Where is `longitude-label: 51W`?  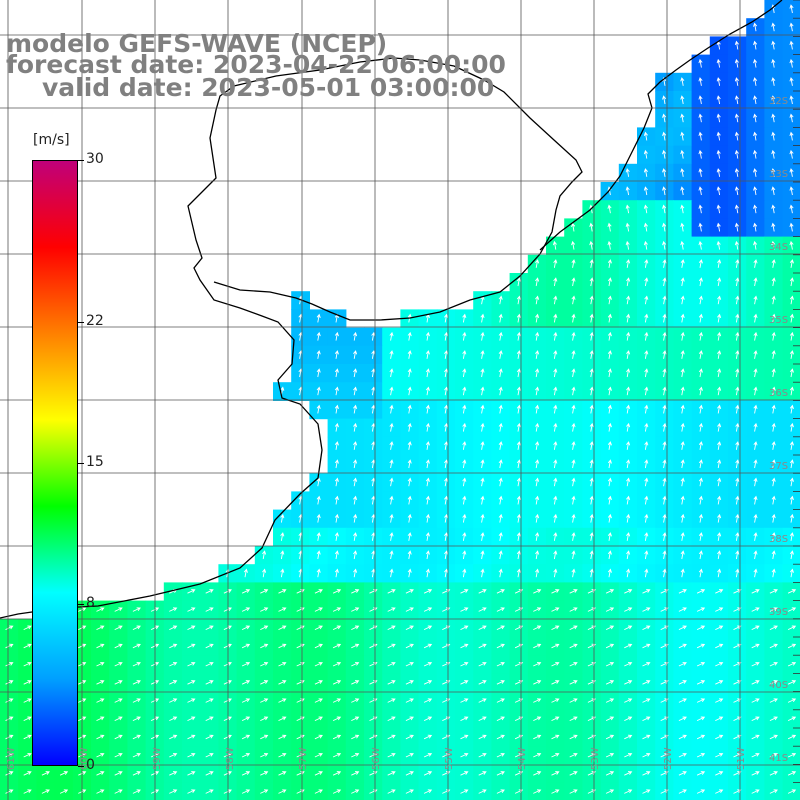 longitude-label: 51W is located at coordinates (741, 758).